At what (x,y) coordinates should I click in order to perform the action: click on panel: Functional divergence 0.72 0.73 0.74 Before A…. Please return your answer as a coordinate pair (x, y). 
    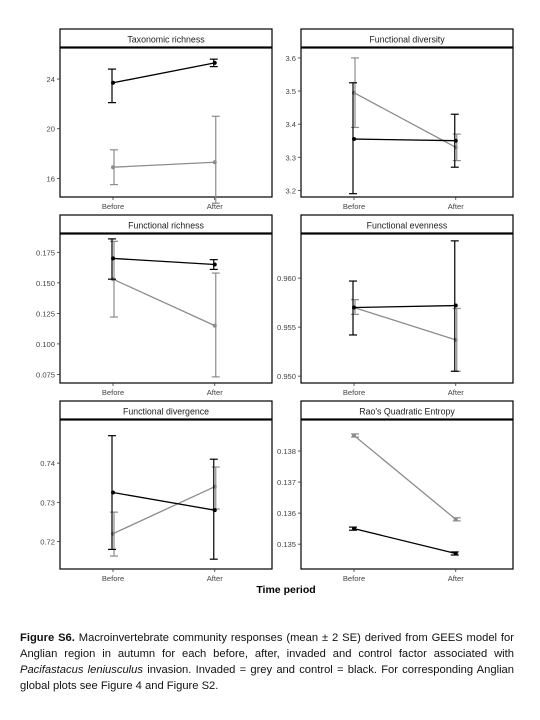
    Looking at the image, I should click on (156, 491).